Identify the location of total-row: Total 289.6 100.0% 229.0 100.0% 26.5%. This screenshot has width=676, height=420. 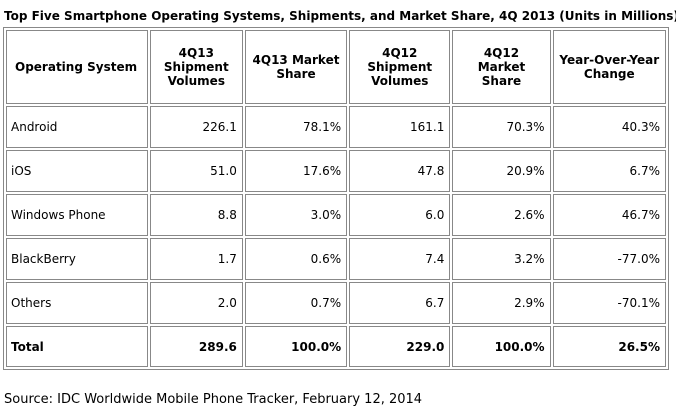
(336, 346).